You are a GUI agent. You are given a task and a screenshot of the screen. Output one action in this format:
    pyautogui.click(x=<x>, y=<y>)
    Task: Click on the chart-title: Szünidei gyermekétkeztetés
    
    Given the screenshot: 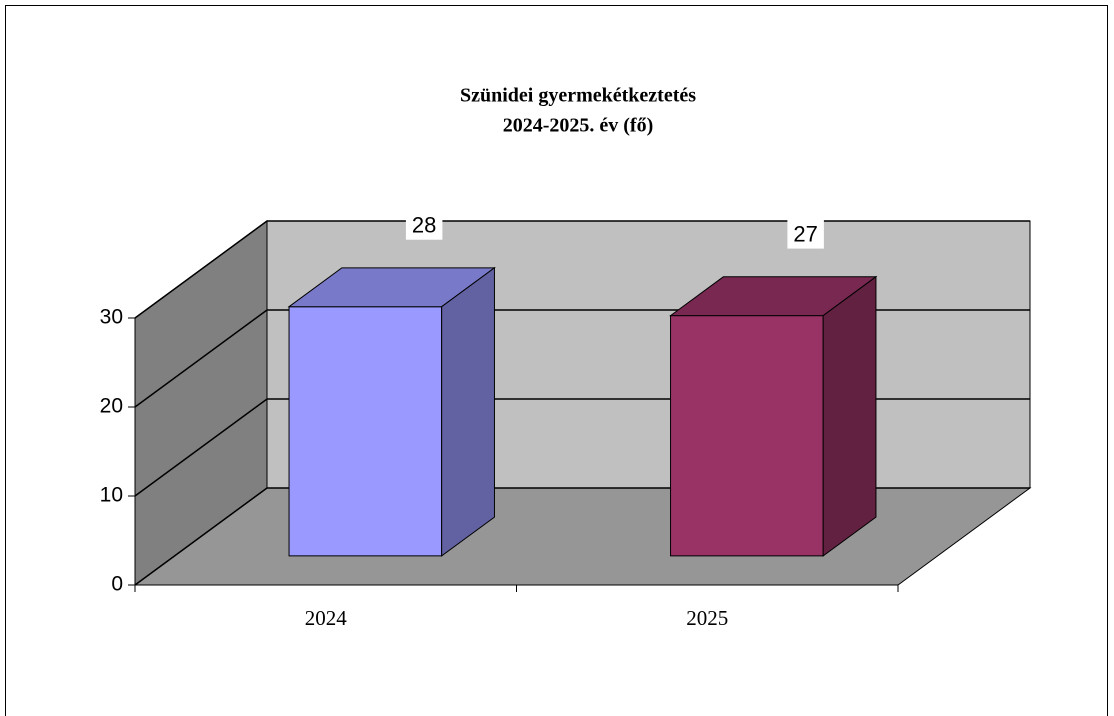 What is the action you would take?
    pyautogui.click(x=578, y=96)
    